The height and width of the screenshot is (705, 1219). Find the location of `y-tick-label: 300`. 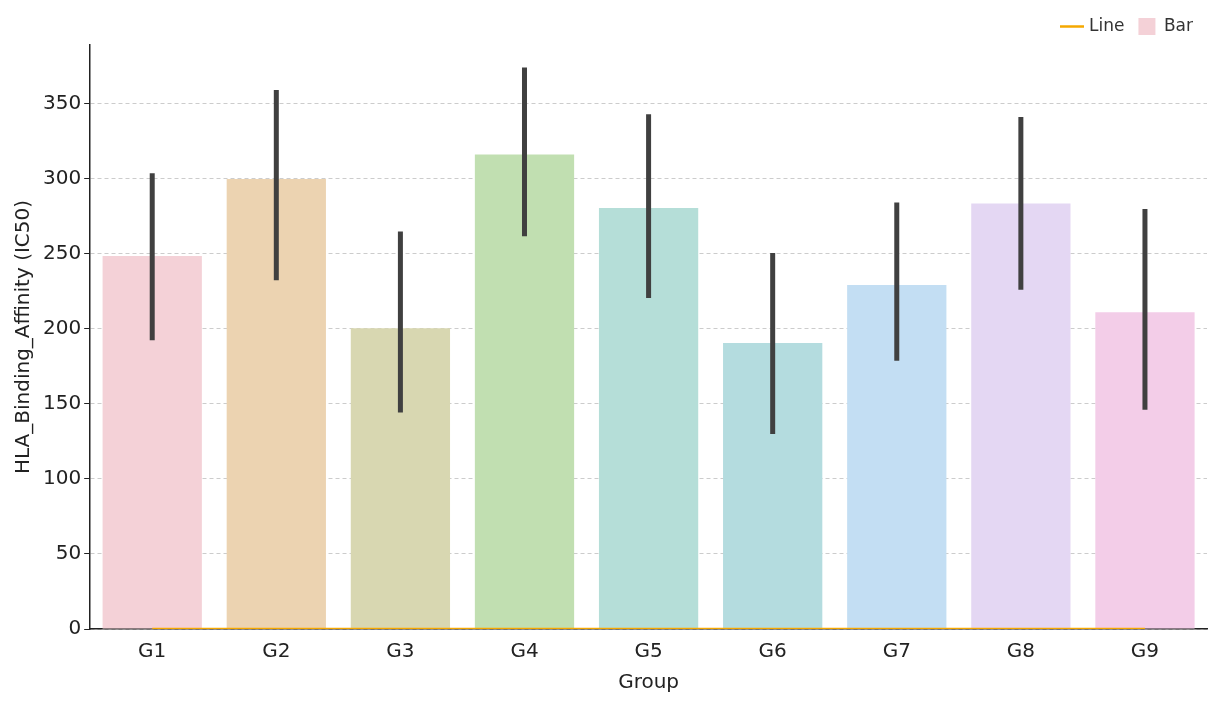

y-tick-label: 300 is located at coordinates (62, 176).